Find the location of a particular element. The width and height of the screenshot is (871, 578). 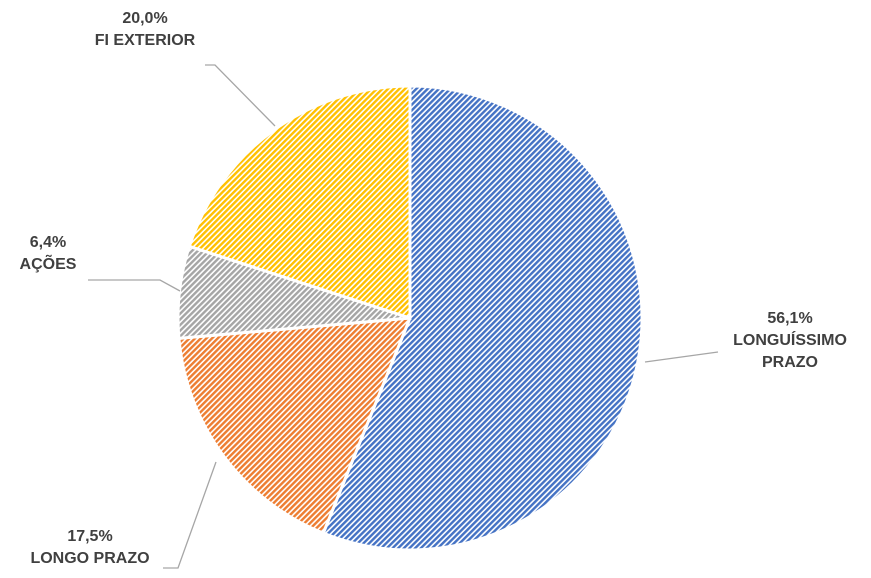

value-label: 17,5% is located at coordinates (90, 536).